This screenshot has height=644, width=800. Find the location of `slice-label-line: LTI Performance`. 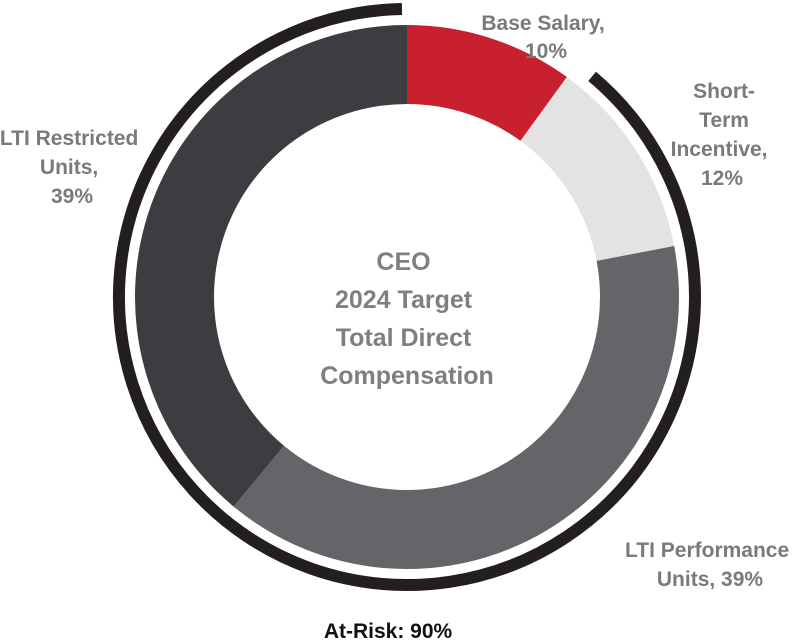

slice-label-line: LTI Performance is located at coordinates (707, 550).